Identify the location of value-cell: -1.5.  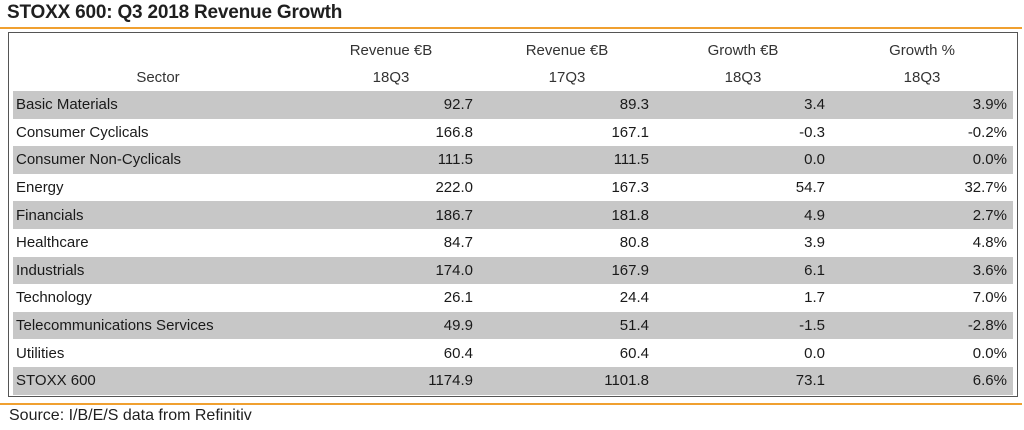
(743, 325).